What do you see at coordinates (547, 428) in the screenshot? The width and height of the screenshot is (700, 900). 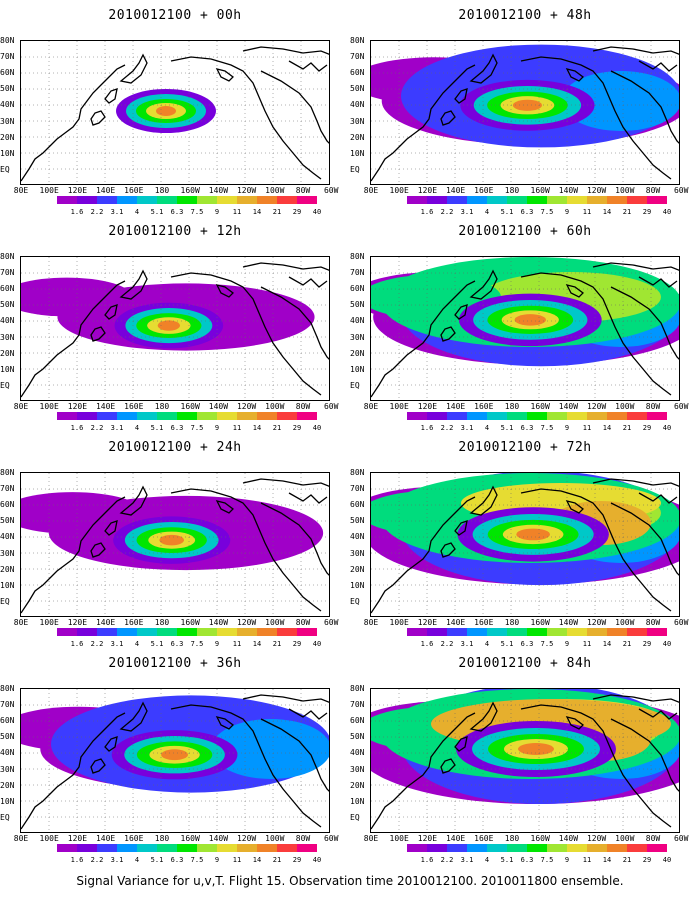 I see `colorbar-label: 7.5` at bounding box center [547, 428].